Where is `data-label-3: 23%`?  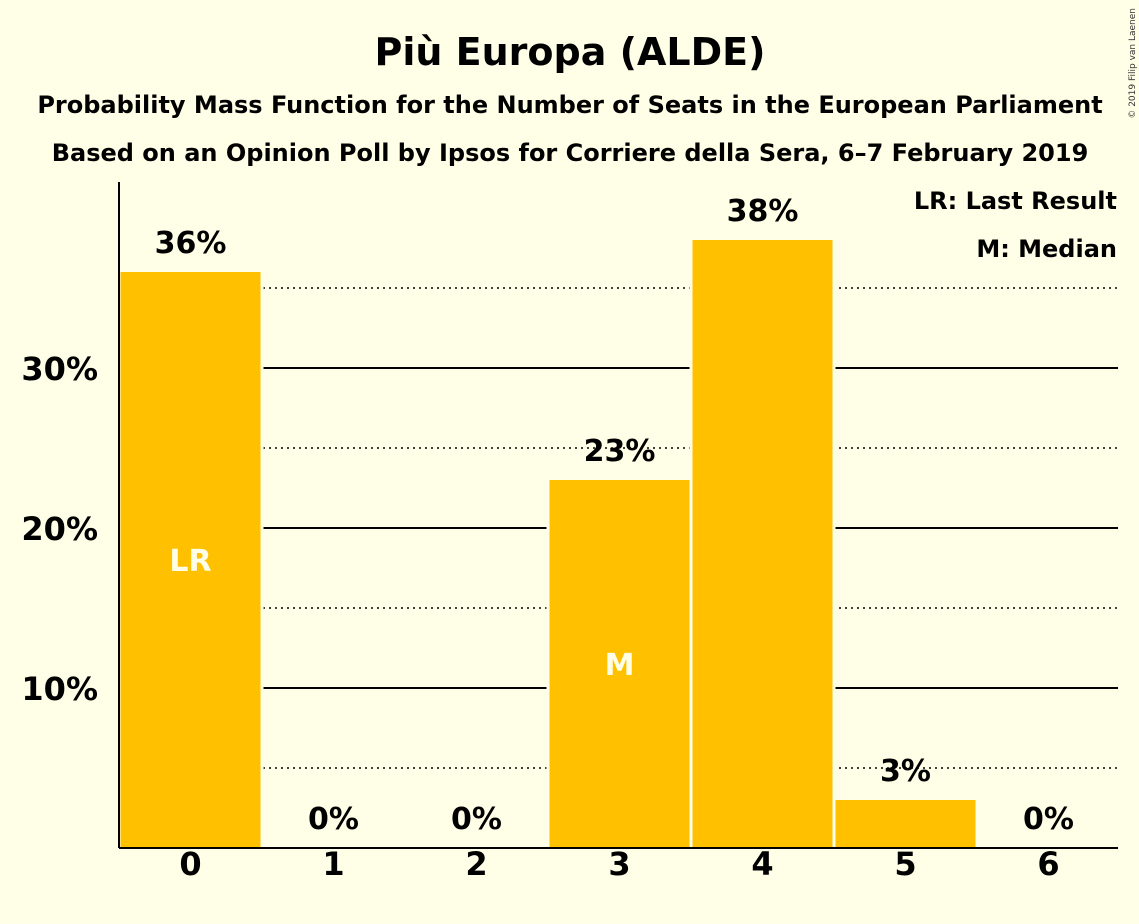 data-label-3: 23% is located at coordinates (620, 451).